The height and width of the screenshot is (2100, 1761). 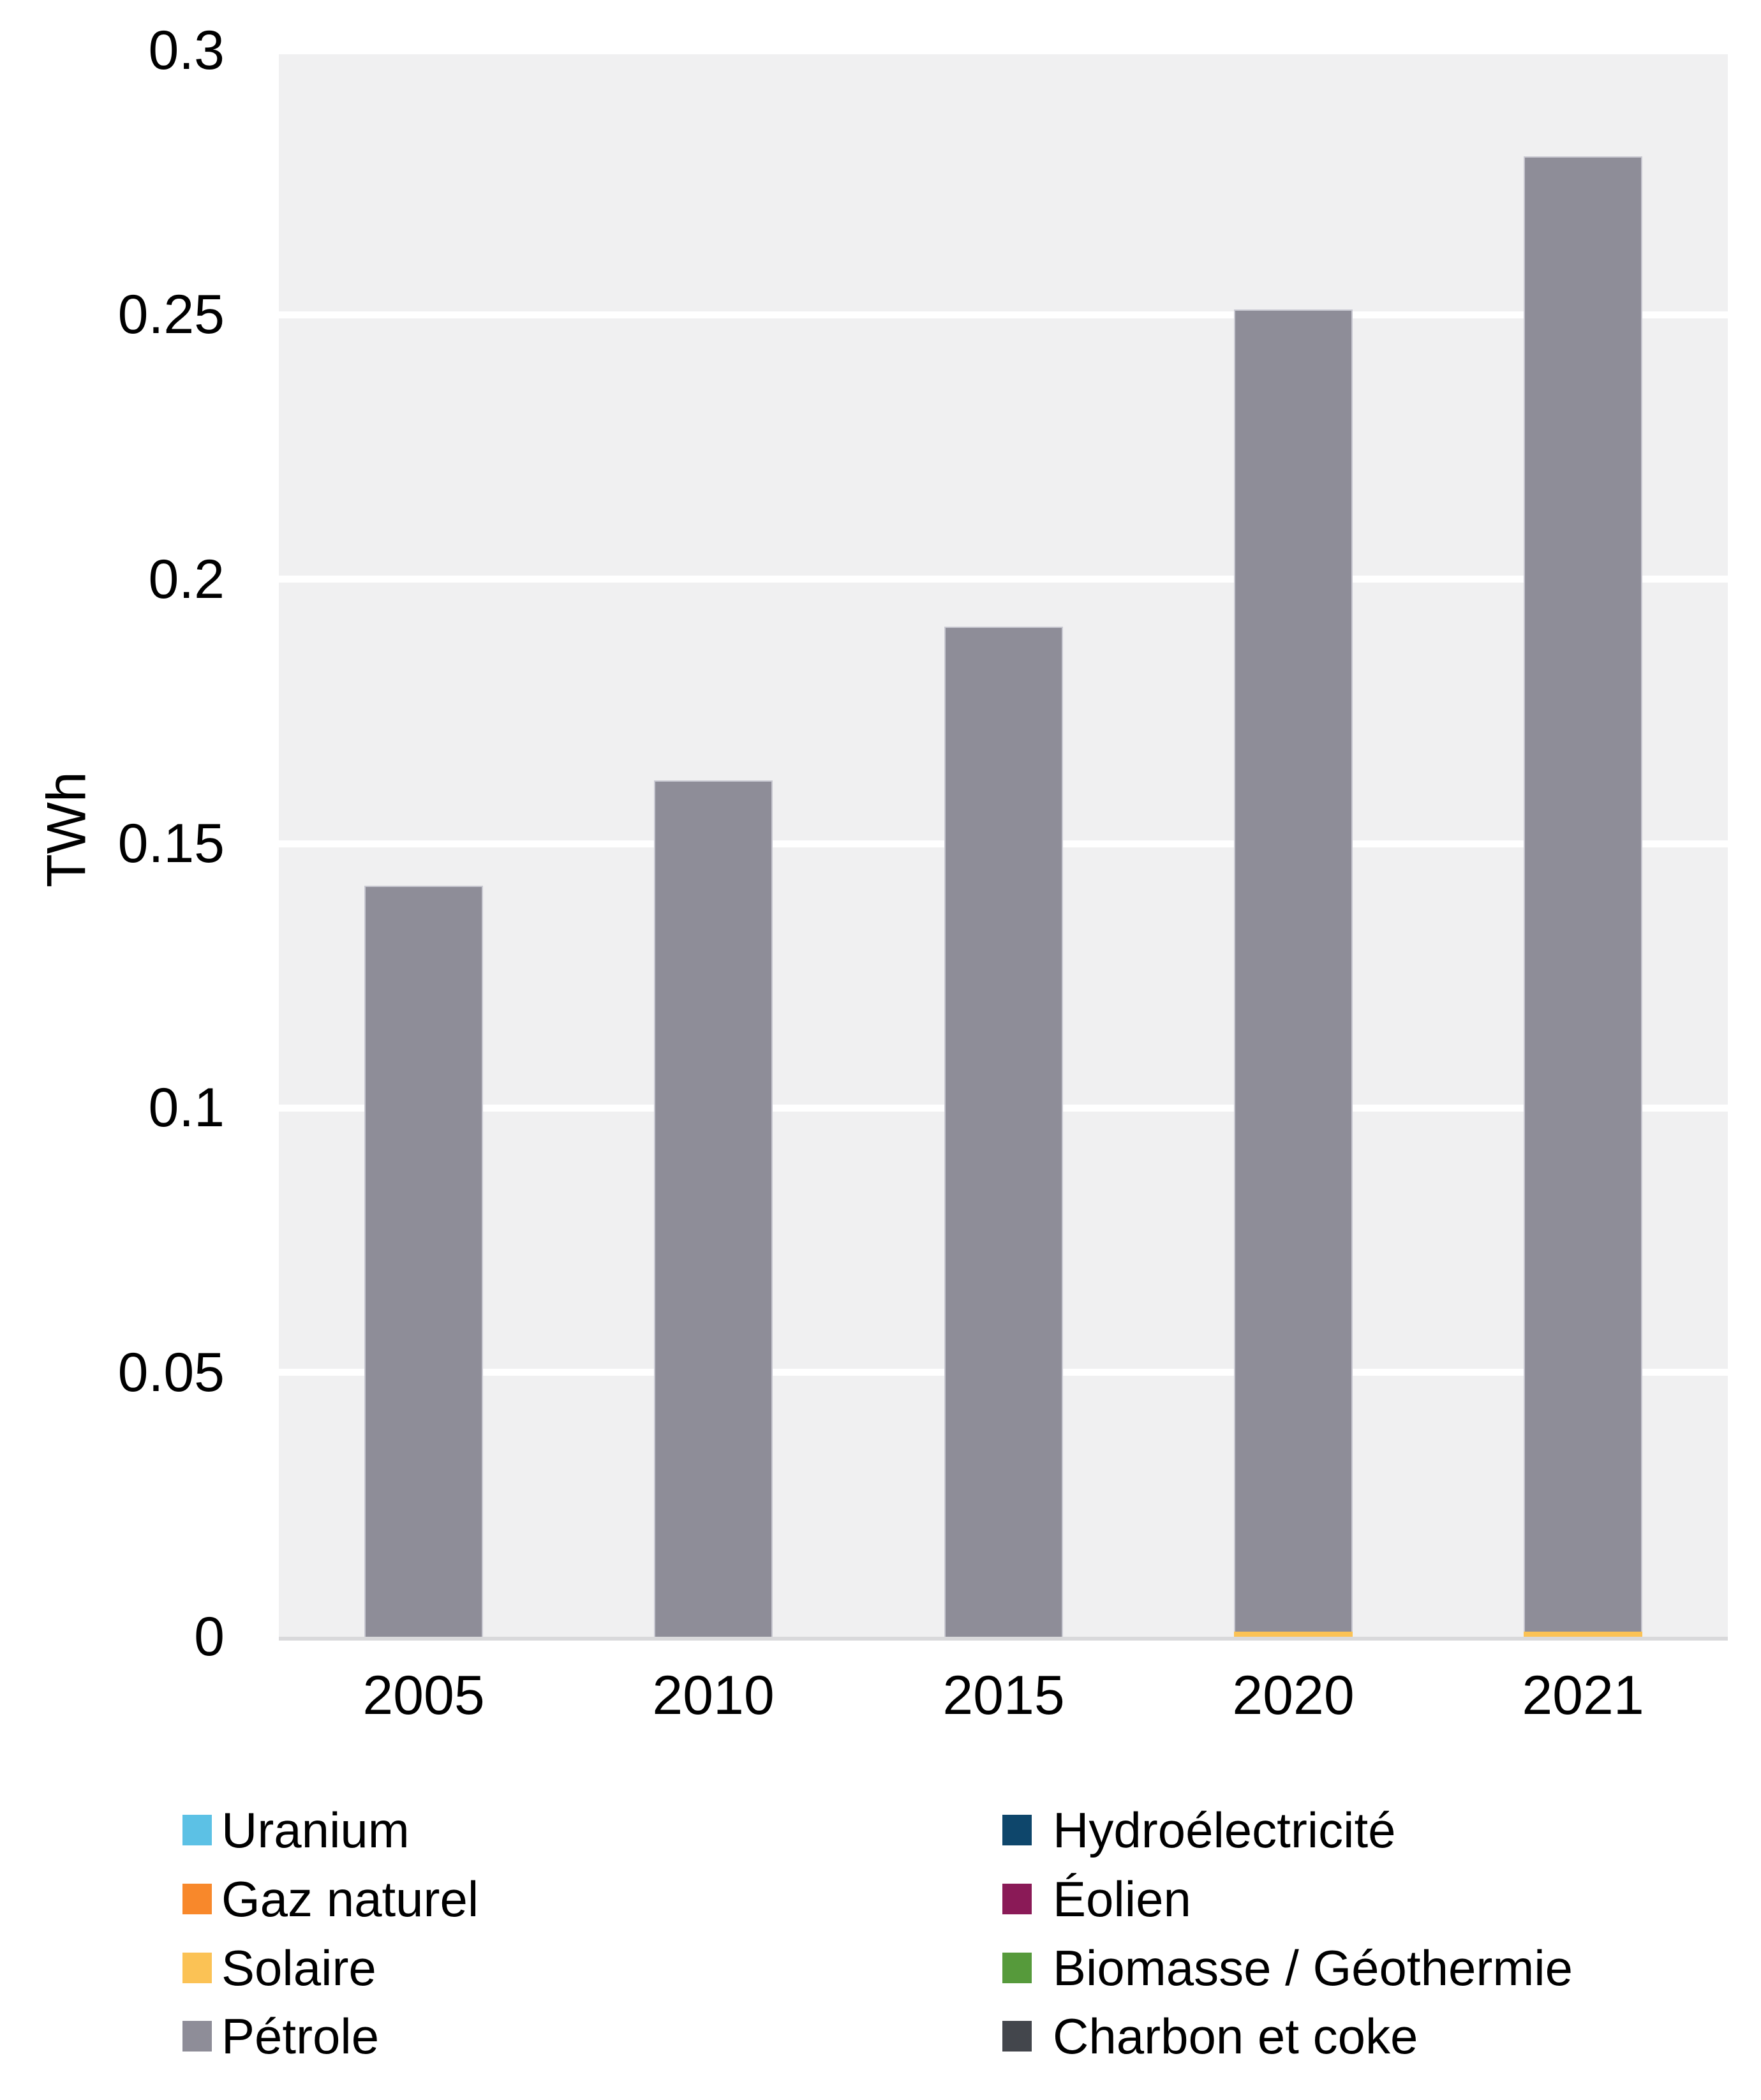 What do you see at coordinates (1225, 1830) in the screenshot?
I see `legend-label-Hydroélectricité: Hydroélectricité` at bounding box center [1225, 1830].